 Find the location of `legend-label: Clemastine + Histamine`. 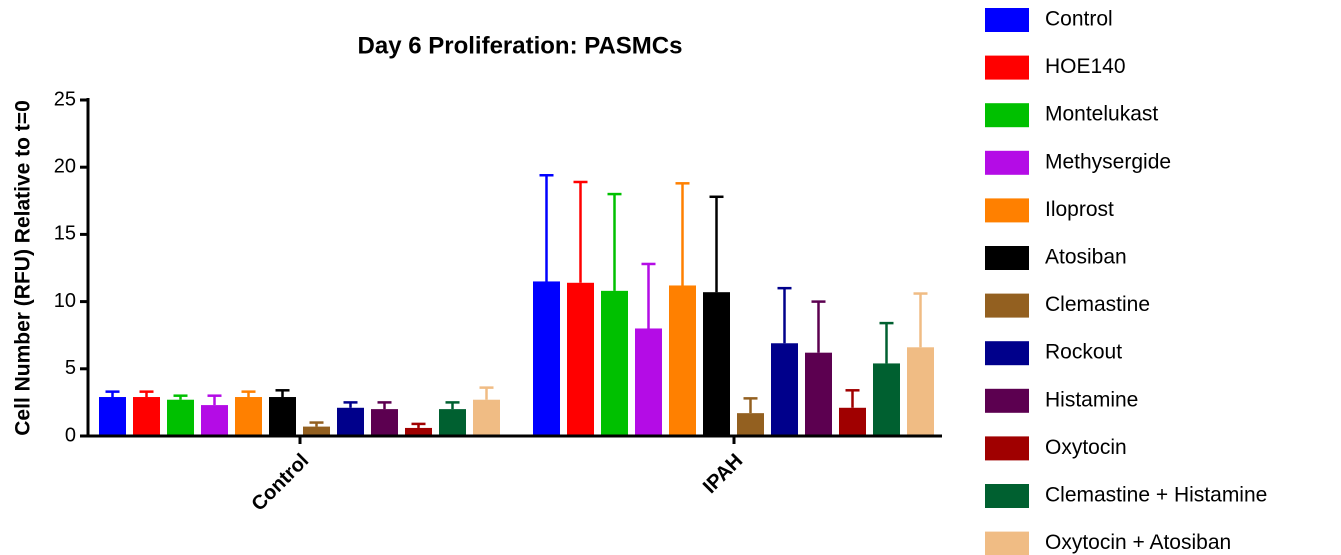

legend-label: Clemastine + Histamine is located at coordinates (1156, 495).